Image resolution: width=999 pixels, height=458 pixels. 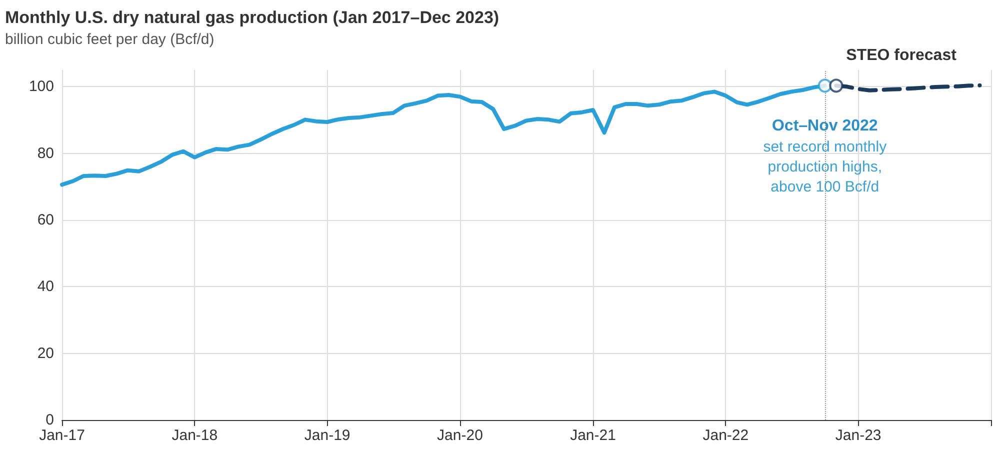 I want to click on y-axis-title: billion cubic feet per day (Bcf/d), so click(x=109, y=39).